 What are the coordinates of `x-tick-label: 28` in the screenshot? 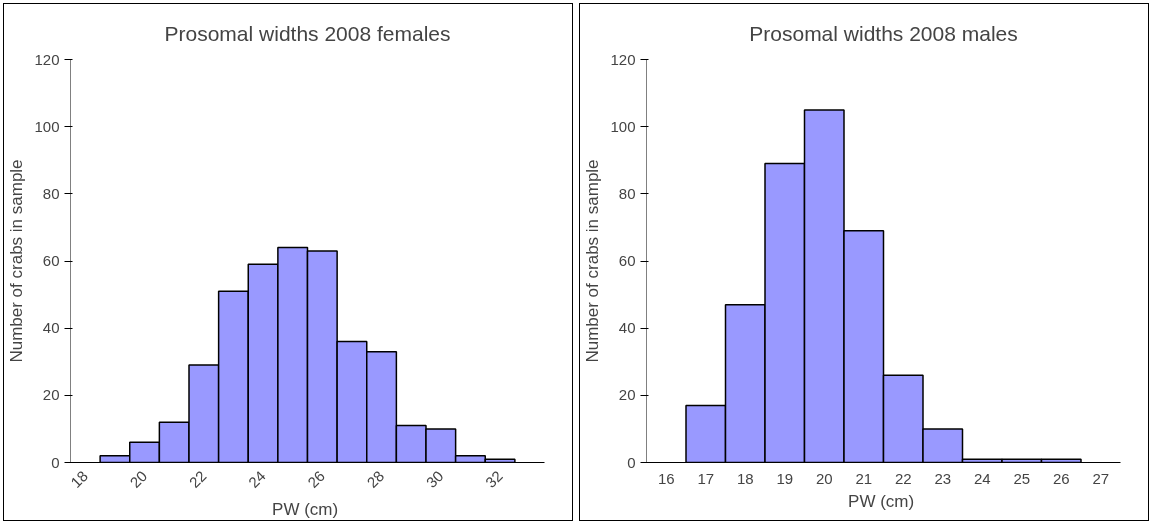 It's located at (375, 479).